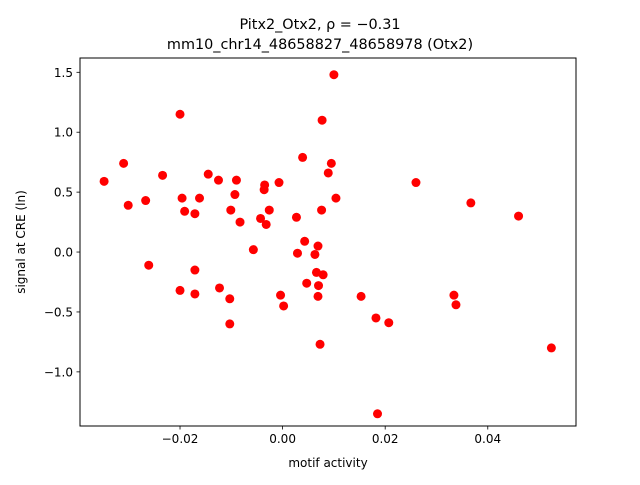 The image size is (640, 485). What do you see at coordinates (487, 439) in the screenshot?
I see `x-tick-label: 0.04` at bounding box center [487, 439].